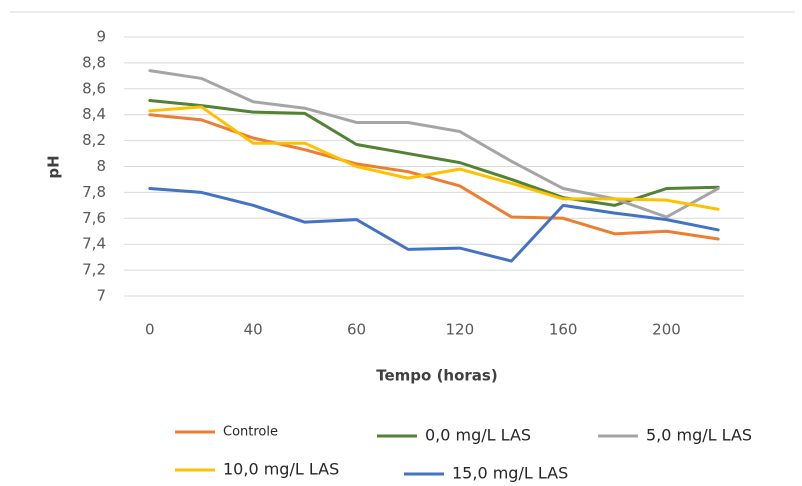 The height and width of the screenshot is (486, 802). What do you see at coordinates (54, 166) in the screenshot?
I see `y-axis-title: pH` at bounding box center [54, 166].